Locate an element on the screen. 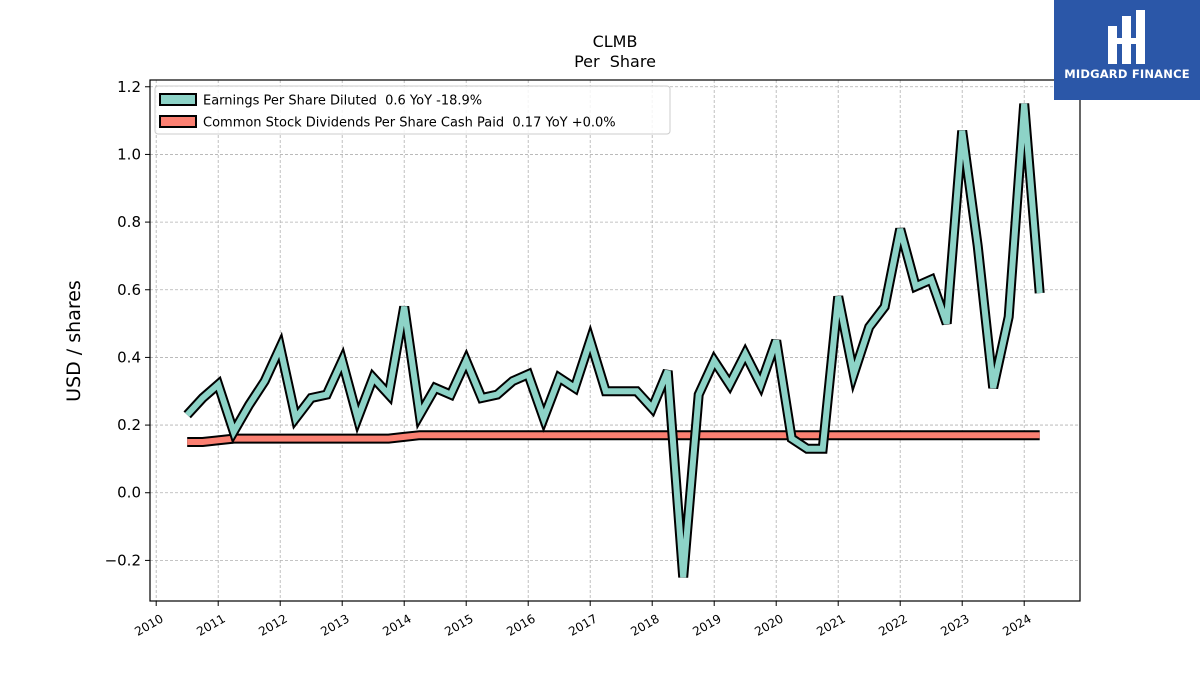 This screenshot has height=675, width=1200. legend-swatch-eps is located at coordinates (178, 99).